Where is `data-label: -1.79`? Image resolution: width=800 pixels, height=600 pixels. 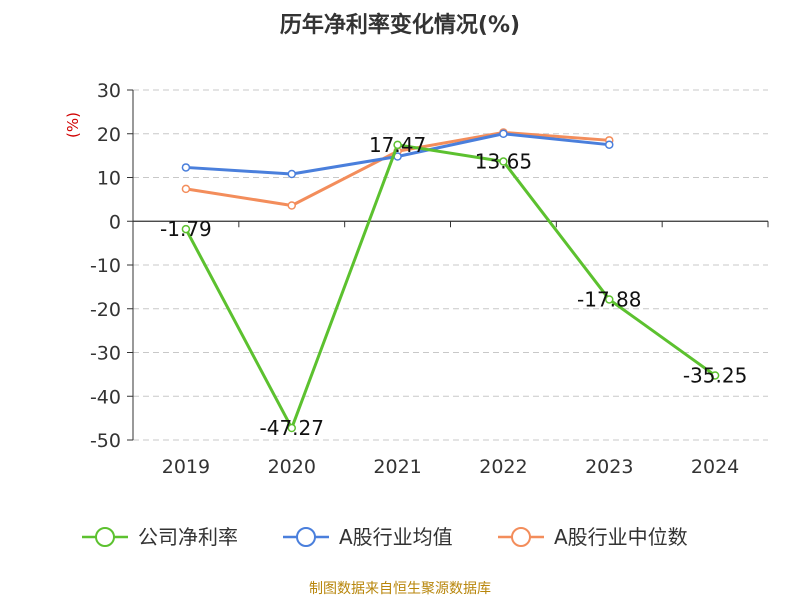 data-label: -1.79 is located at coordinates (186, 229).